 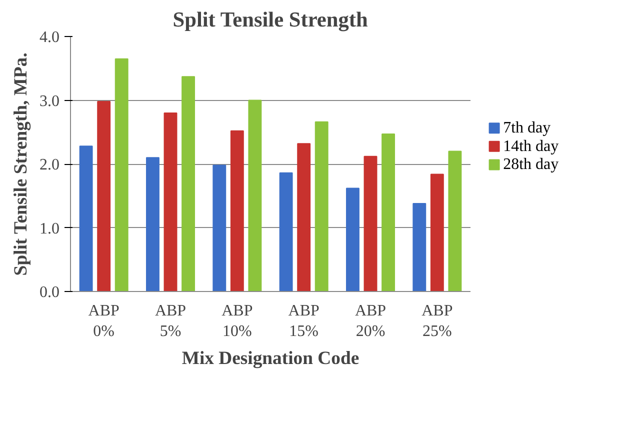 I want to click on y-tick-label: 1.0, so click(x=50, y=229).